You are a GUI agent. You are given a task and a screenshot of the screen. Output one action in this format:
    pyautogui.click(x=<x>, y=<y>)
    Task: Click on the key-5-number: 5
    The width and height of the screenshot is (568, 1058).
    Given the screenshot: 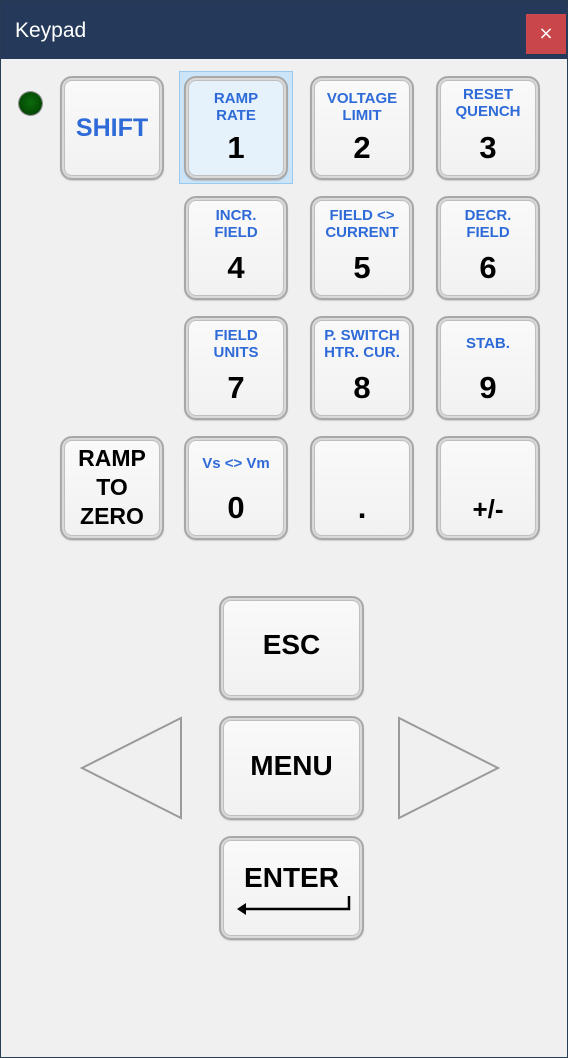 What is the action you would take?
    pyautogui.click(x=362, y=267)
    